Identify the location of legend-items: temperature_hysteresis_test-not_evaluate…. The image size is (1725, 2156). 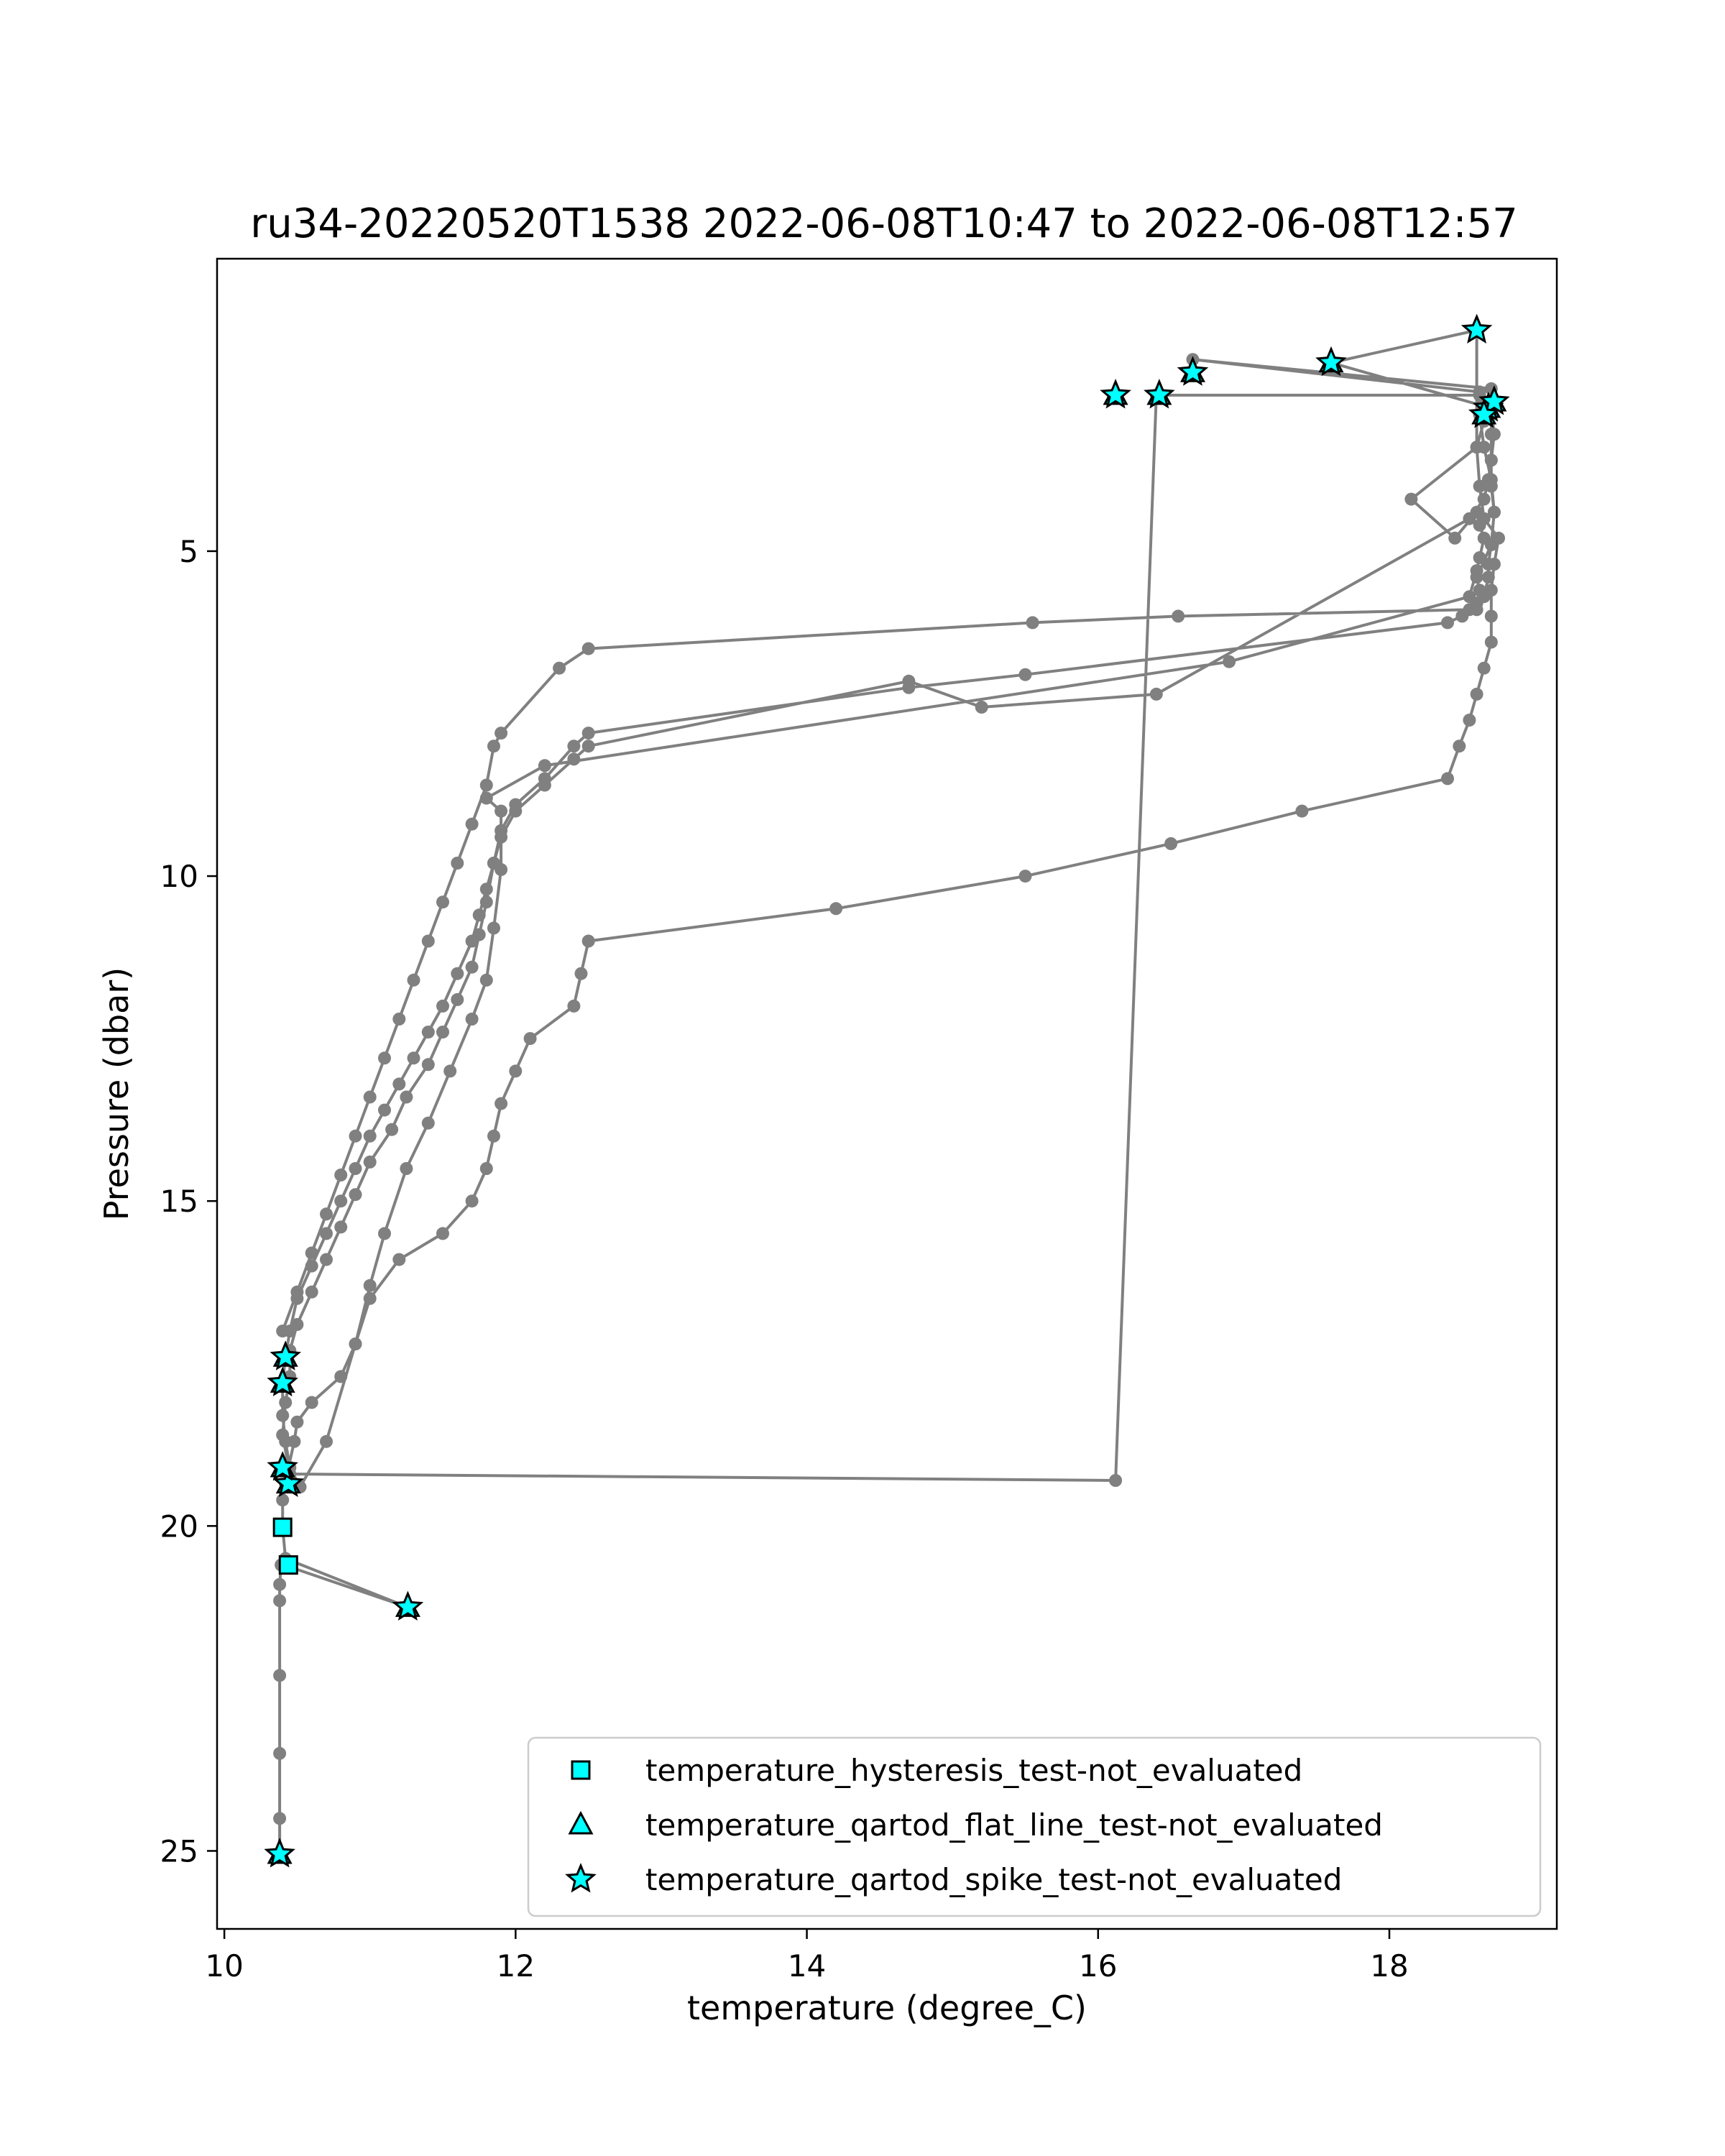
(974, 1825).